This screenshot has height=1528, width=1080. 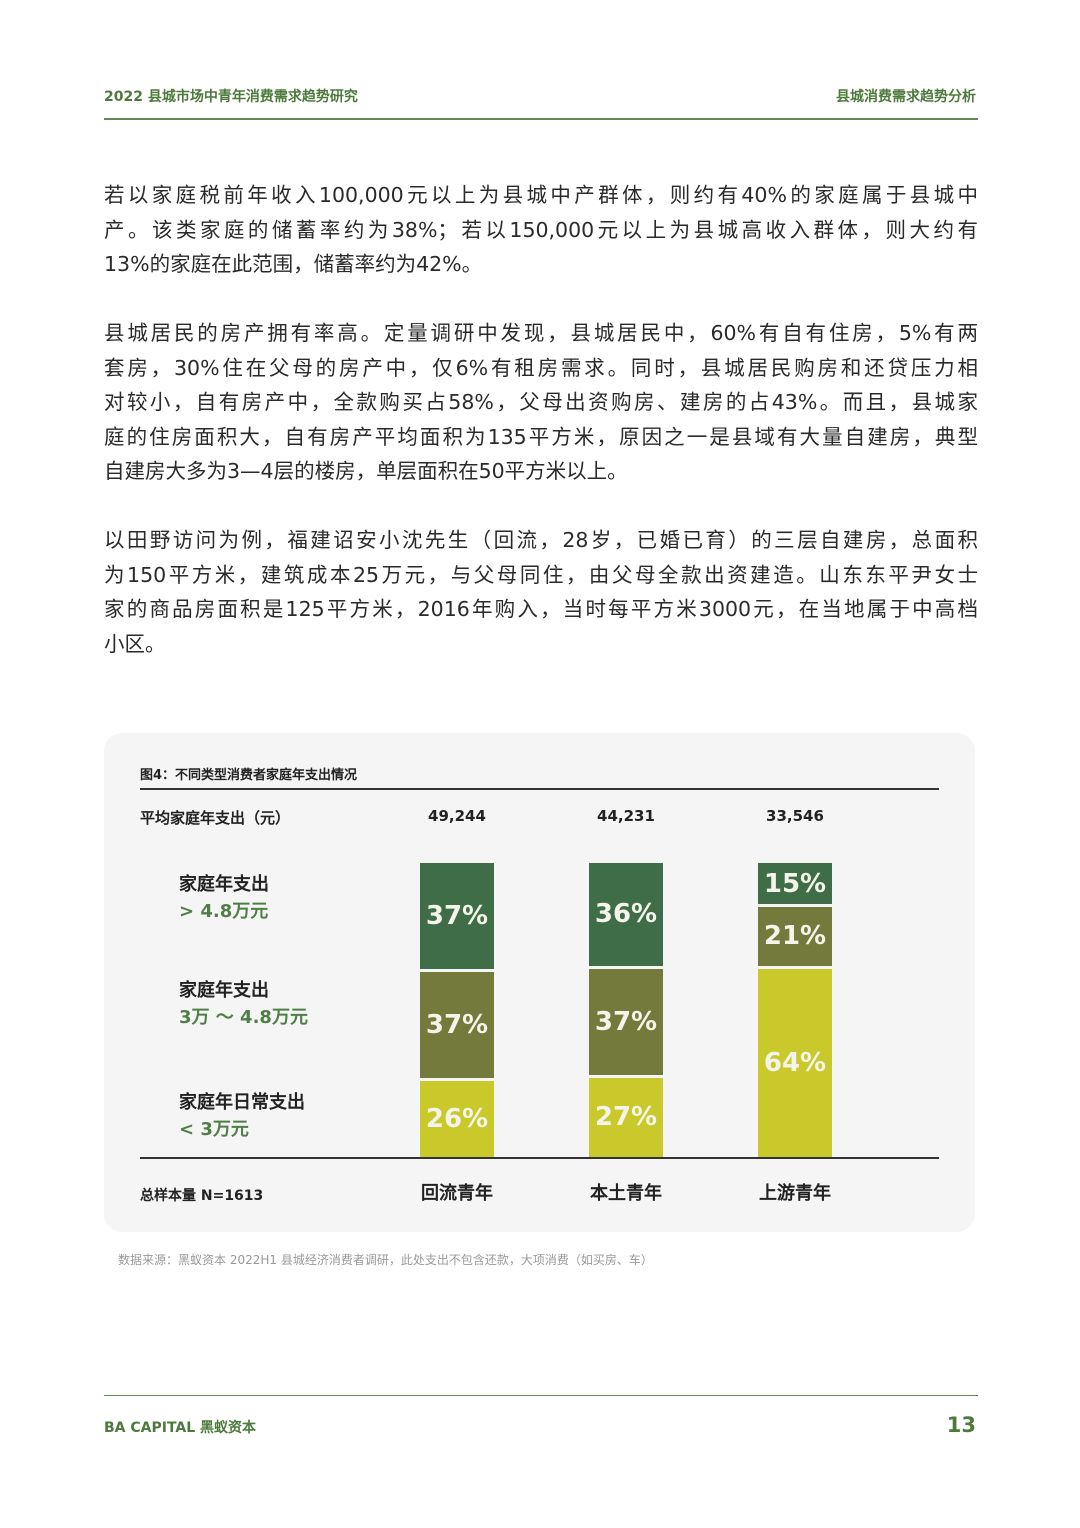 I want to click on avg-value: 49,244, so click(x=457, y=816).